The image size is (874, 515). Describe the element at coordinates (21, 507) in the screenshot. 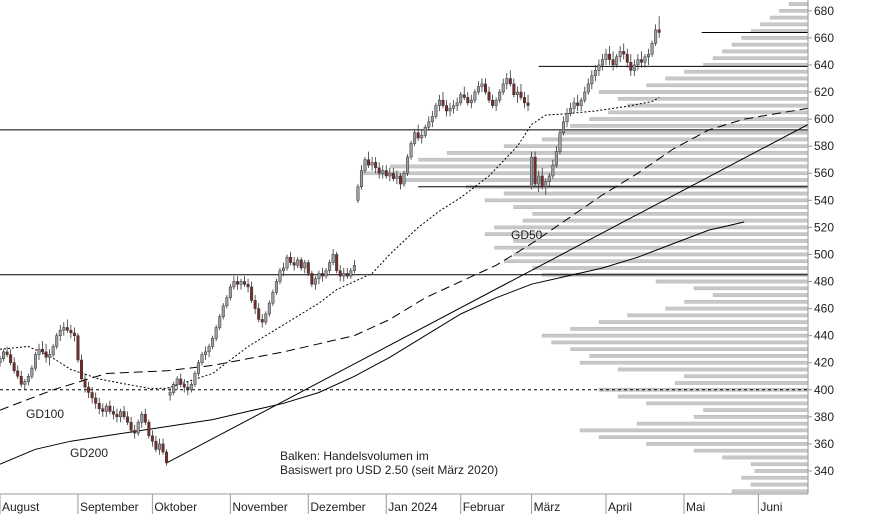

I see `x-tick-label: August` at that location.